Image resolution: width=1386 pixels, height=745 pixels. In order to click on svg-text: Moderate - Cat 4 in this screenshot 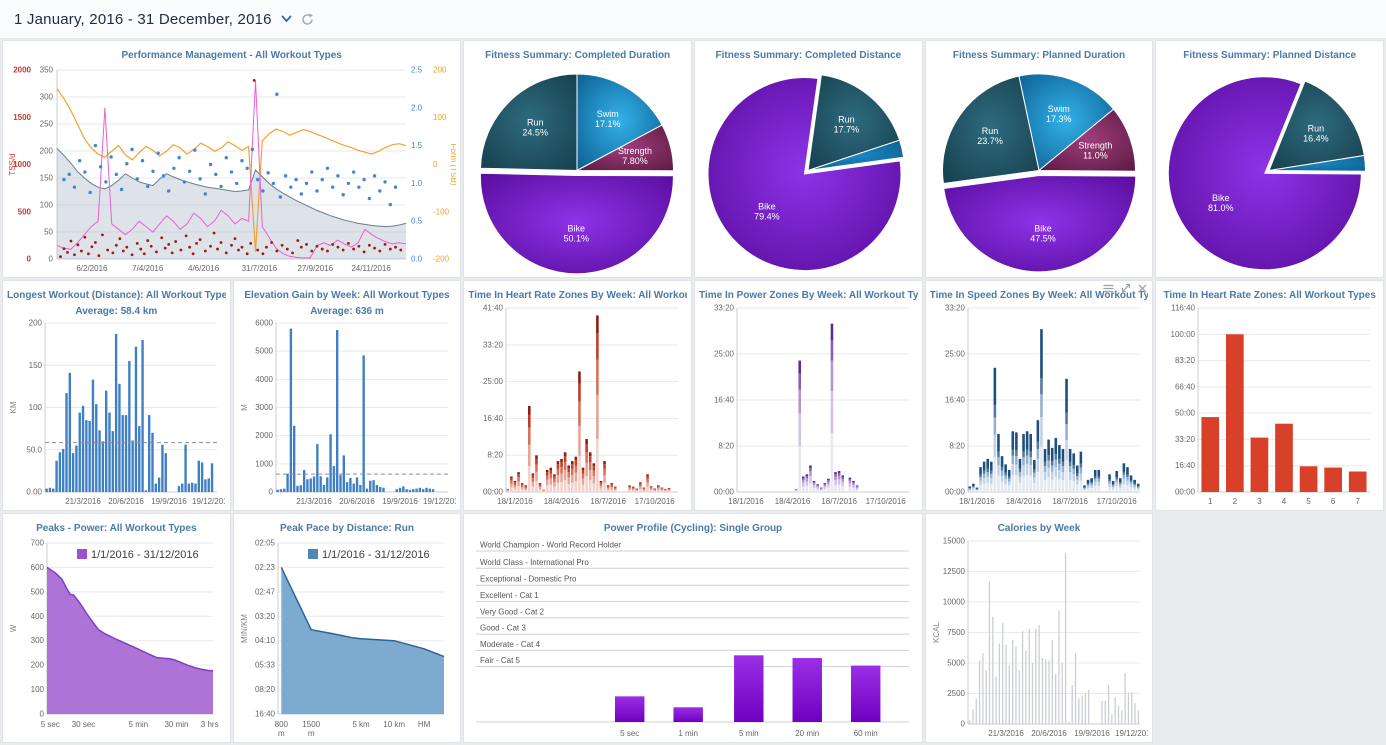, I will do `click(510, 644)`.